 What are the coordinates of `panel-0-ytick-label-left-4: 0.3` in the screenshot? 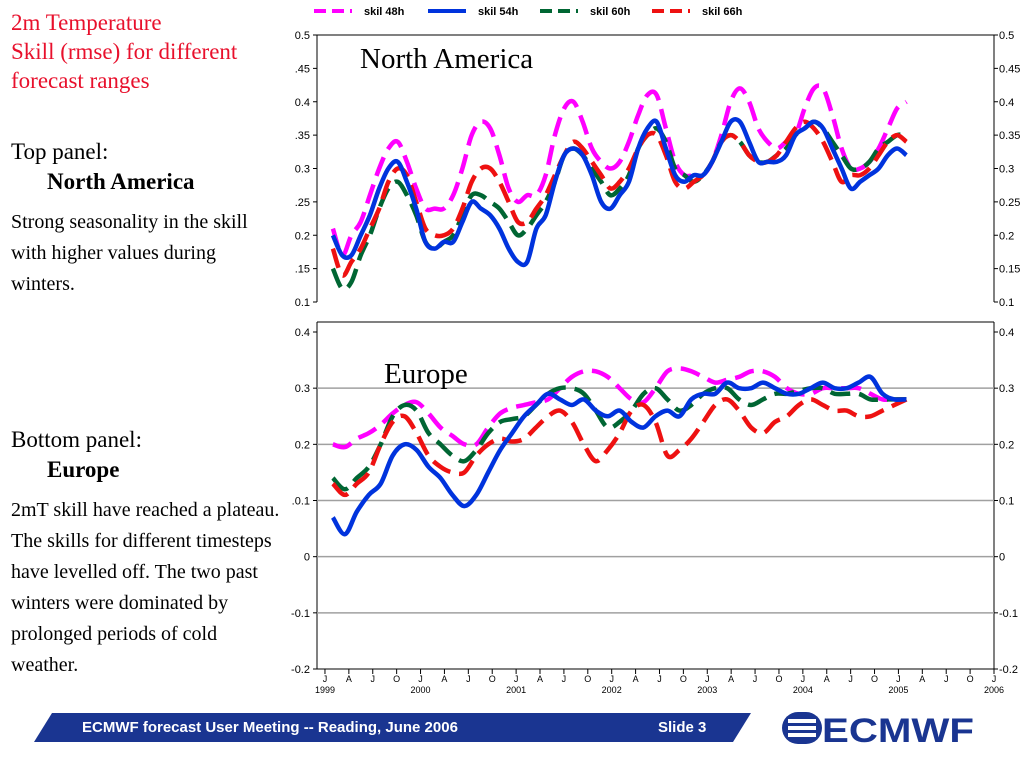 It's located at (302, 170).